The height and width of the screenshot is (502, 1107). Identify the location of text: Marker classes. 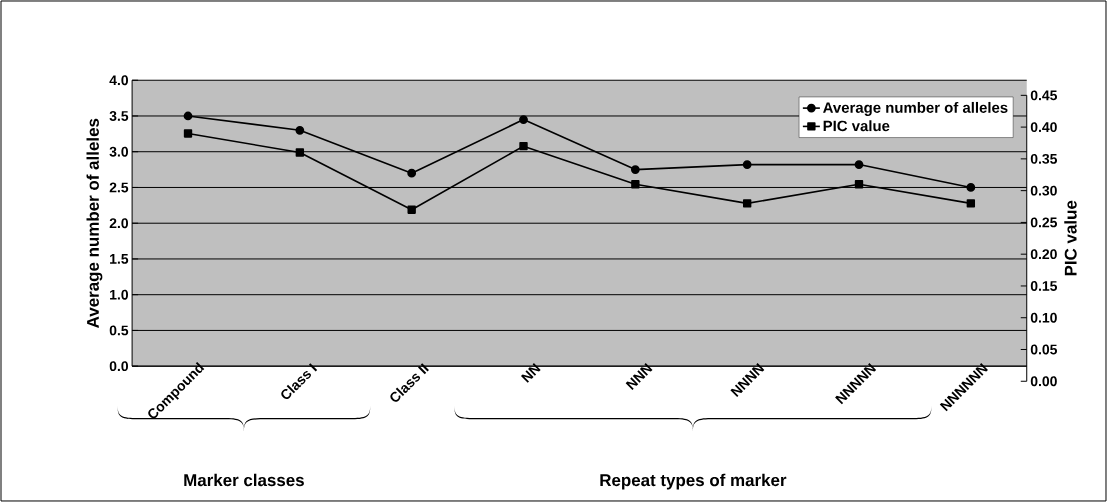
(244, 480).